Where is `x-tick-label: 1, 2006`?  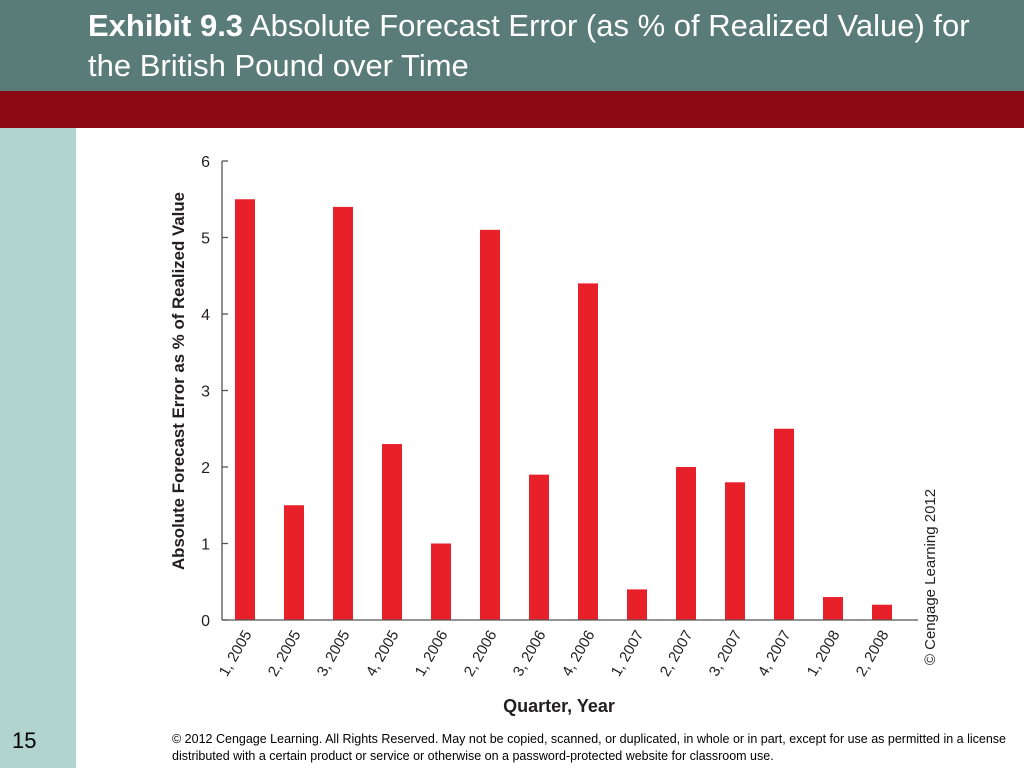
x-tick-label: 1, 2006 is located at coordinates (432, 654).